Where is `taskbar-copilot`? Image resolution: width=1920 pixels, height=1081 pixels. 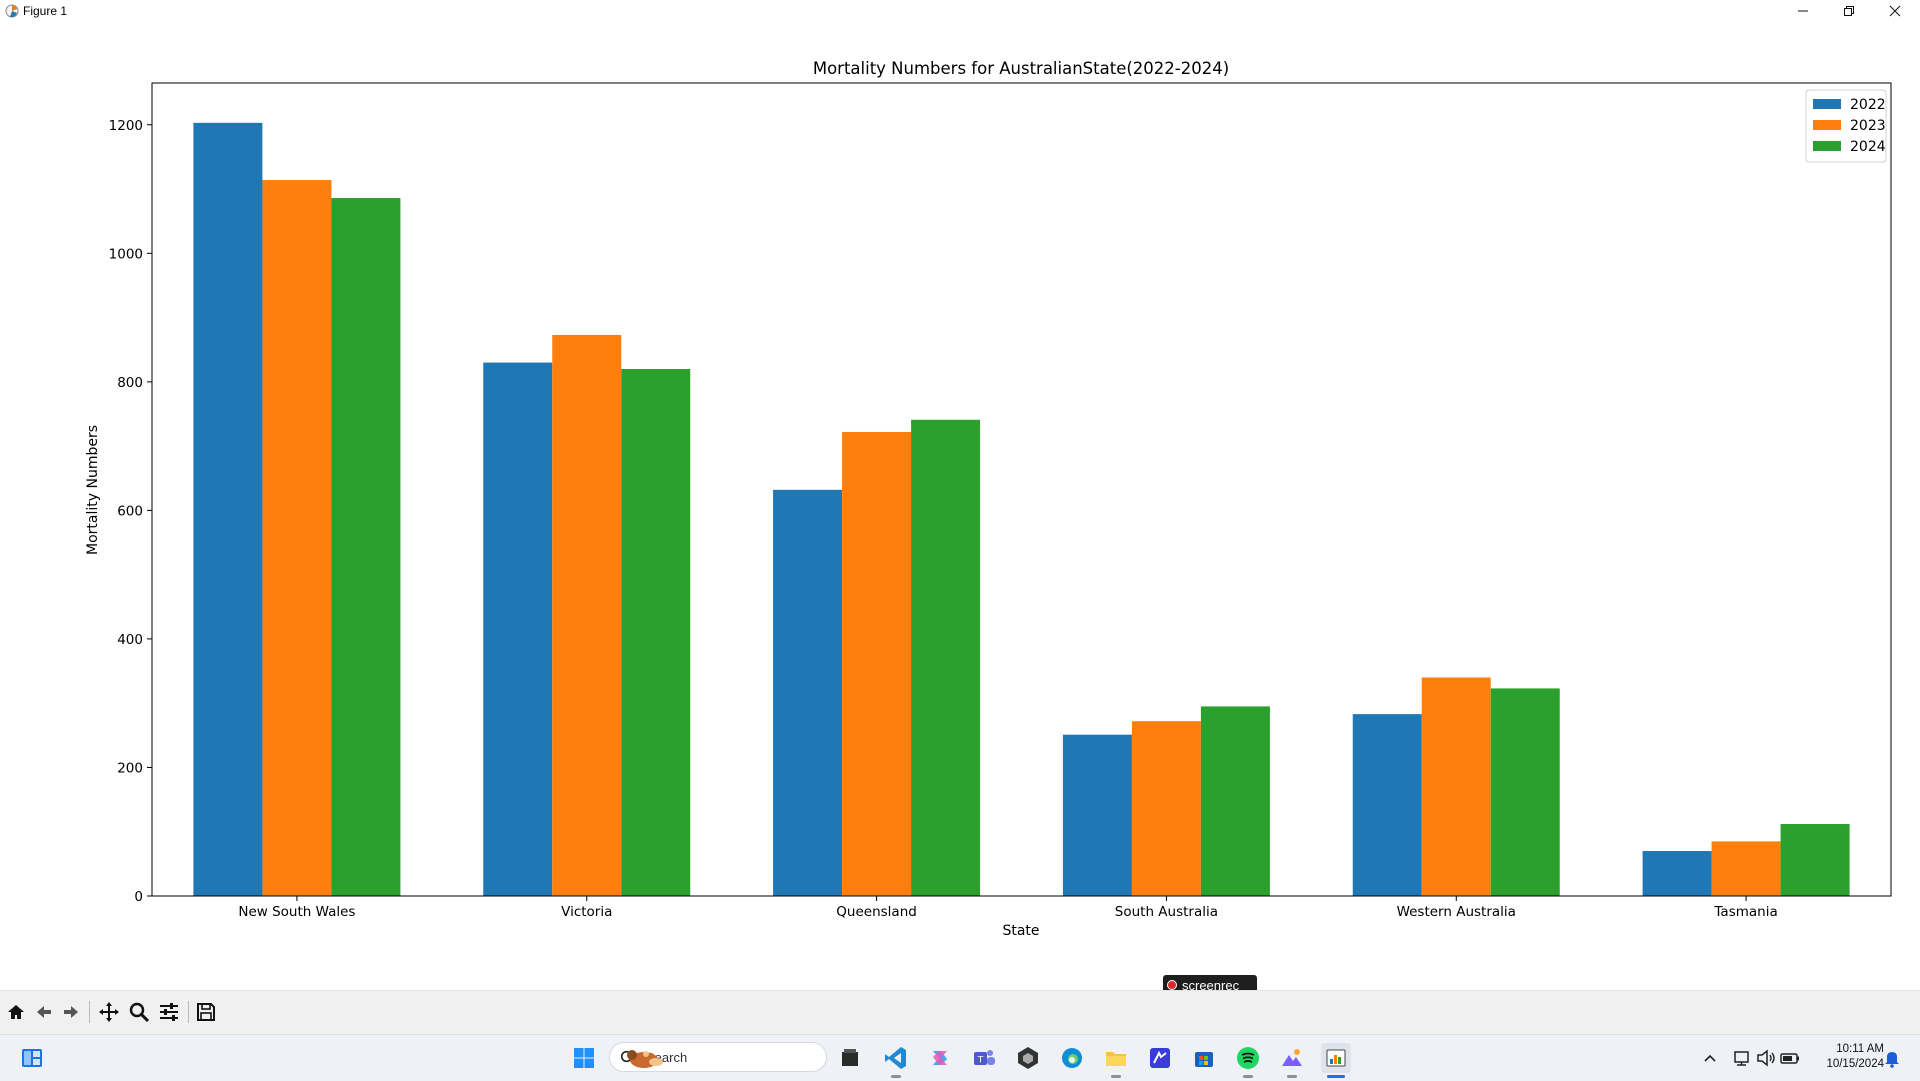
taskbar-copilot is located at coordinates (940, 1058).